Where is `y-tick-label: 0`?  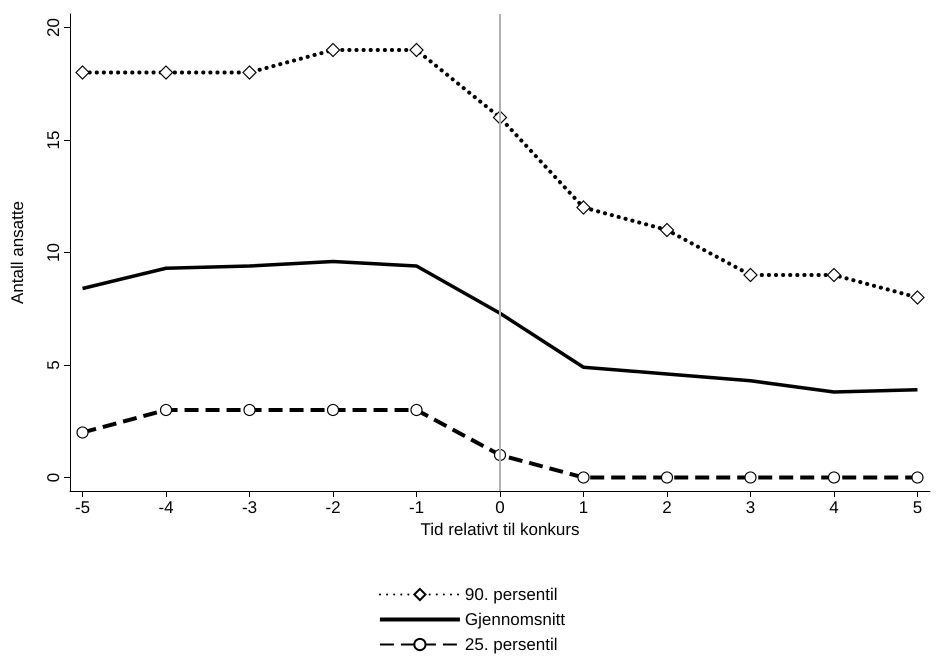
y-tick-label: 0 is located at coordinates (53, 477).